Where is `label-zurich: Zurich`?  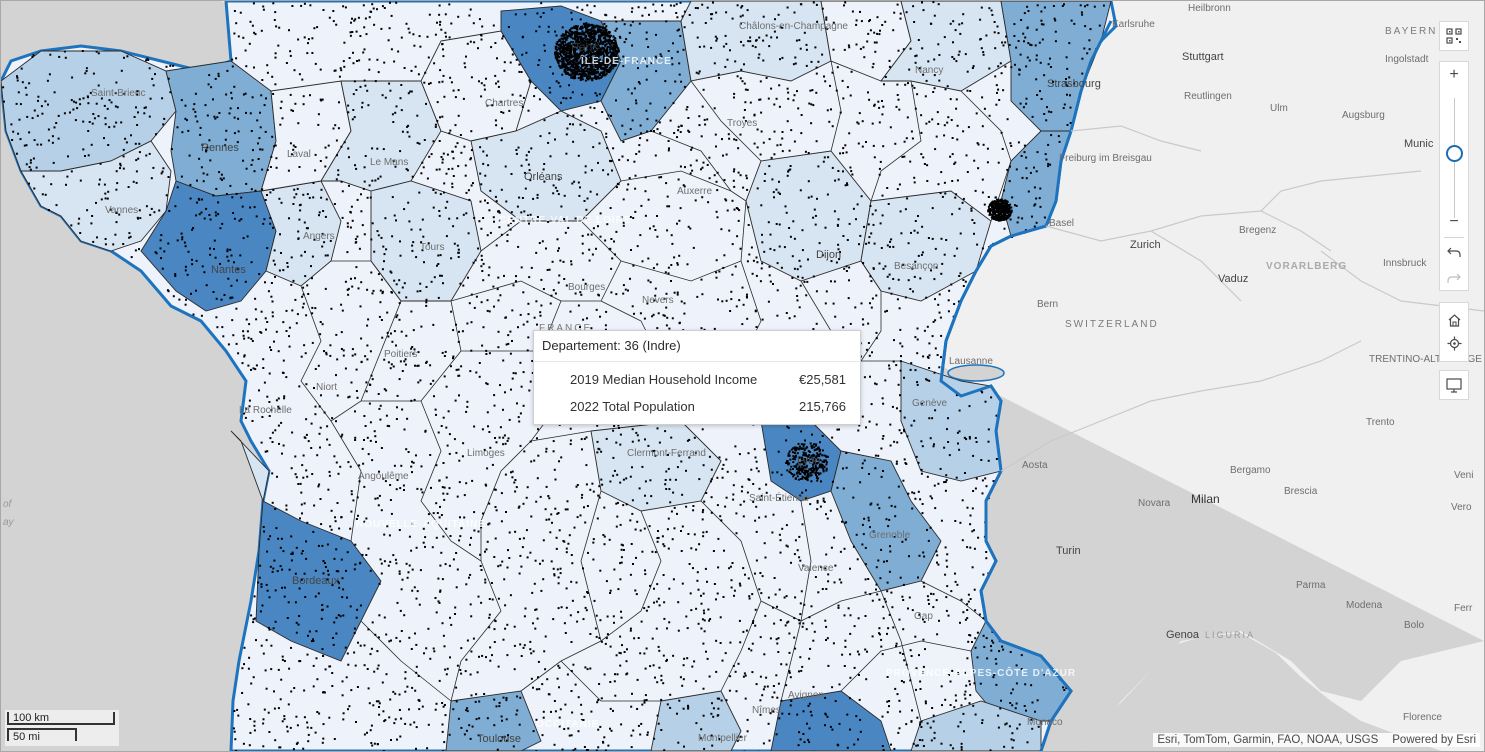 label-zurich: Zurich is located at coordinates (1145, 245).